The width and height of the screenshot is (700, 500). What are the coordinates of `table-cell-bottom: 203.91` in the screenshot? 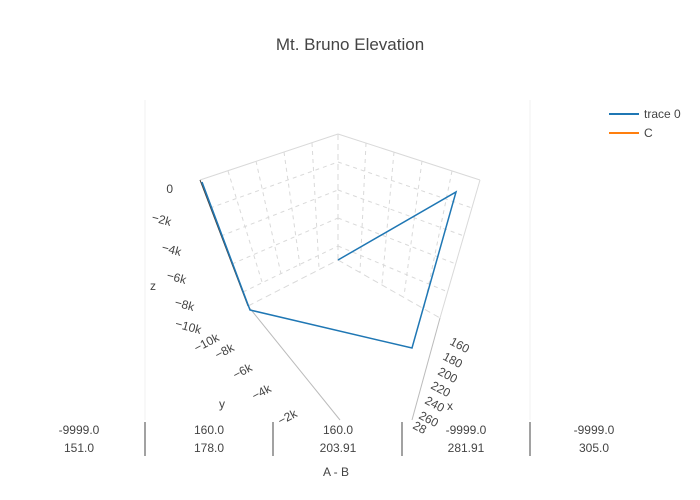 It's located at (338, 448).